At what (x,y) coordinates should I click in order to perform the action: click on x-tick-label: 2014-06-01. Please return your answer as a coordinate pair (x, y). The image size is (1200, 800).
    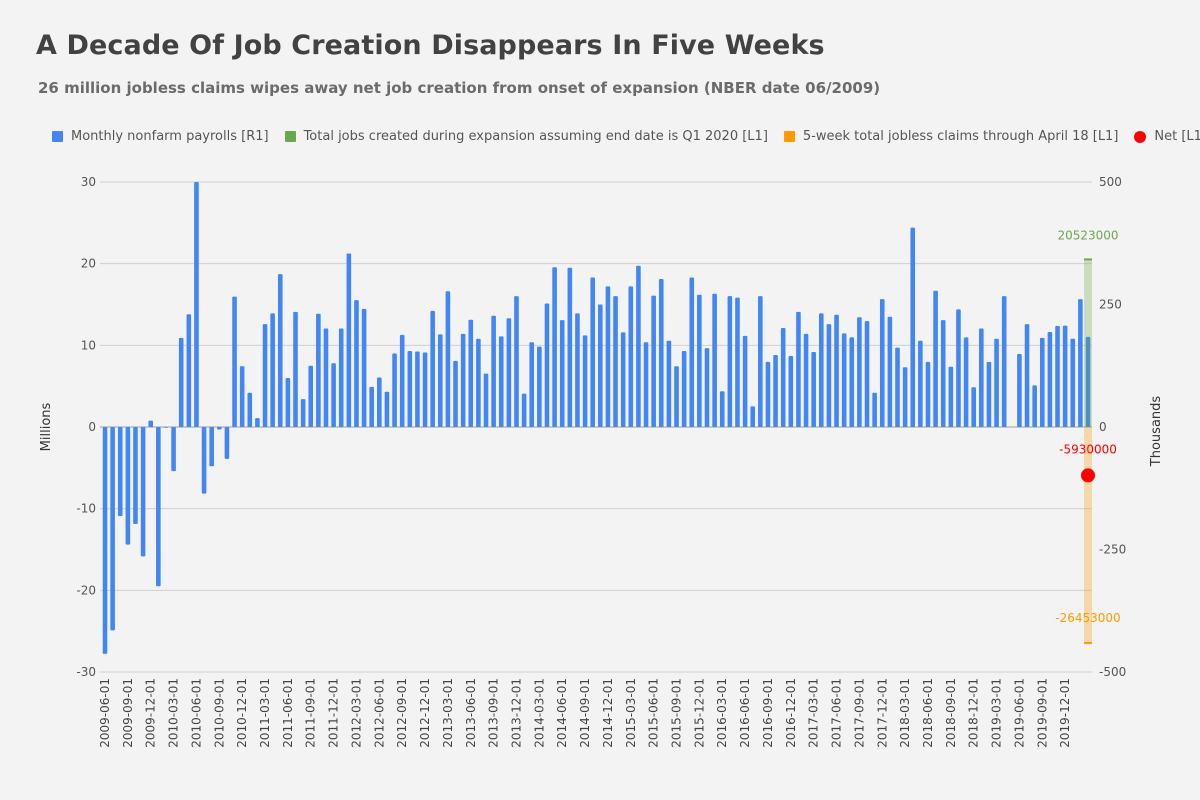
    Looking at the image, I should click on (562, 713).